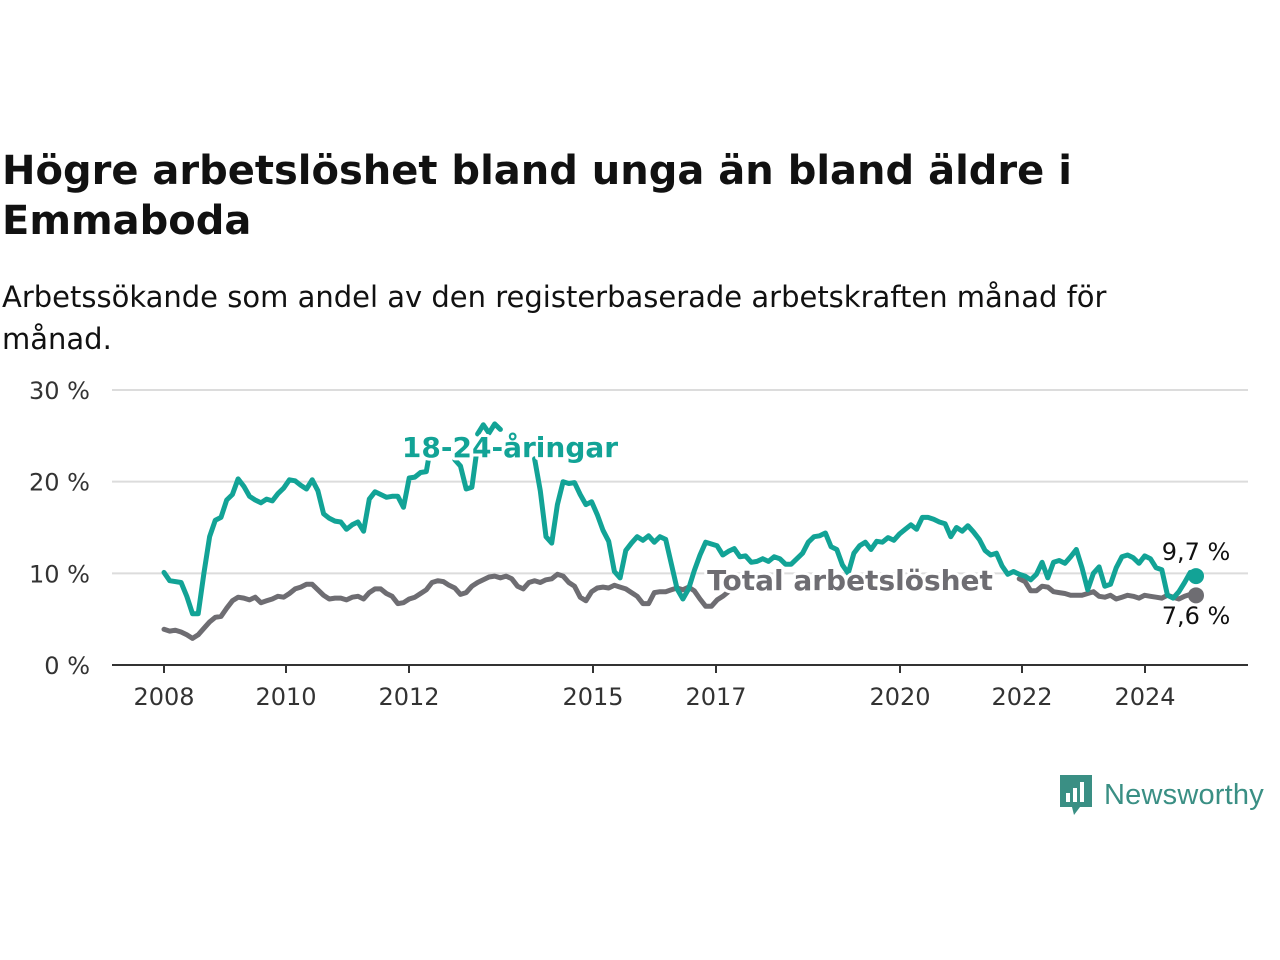  Describe the element at coordinates (850, 580) in the screenshot. I see `series-label-total: Total arbetslöshet` at that location.